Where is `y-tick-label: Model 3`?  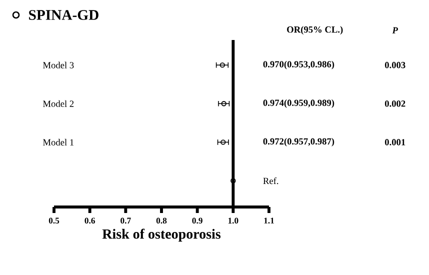
y-tick-label: Model 3 is located at coordinates (58, 65).